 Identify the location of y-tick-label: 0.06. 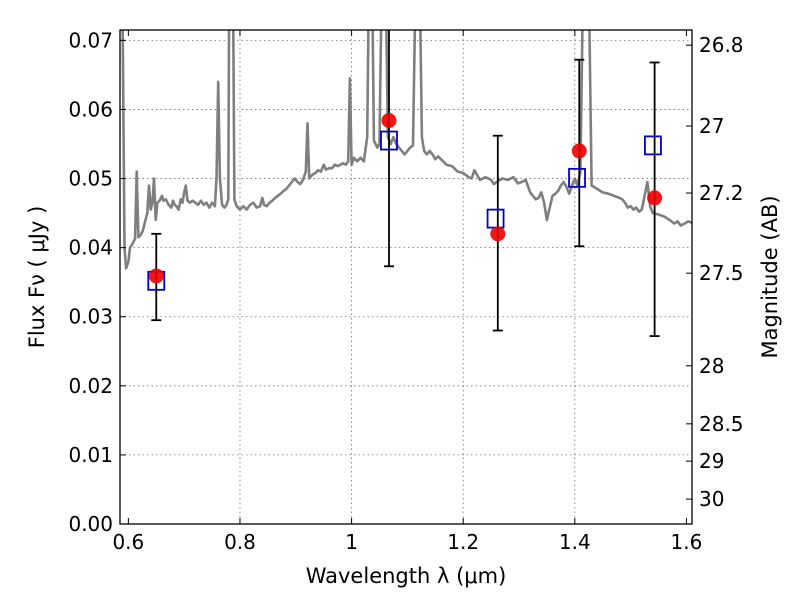
(90, 109).